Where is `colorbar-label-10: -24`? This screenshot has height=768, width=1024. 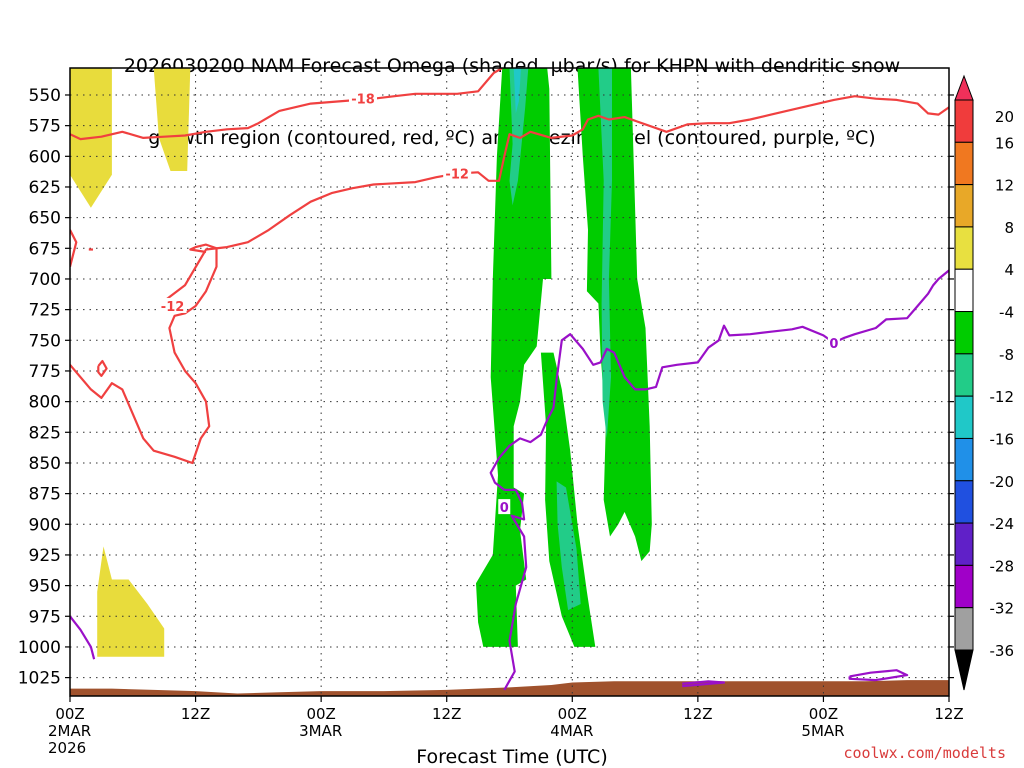
colorbar-label-10: -24 is located at coordinates (1002, 524).